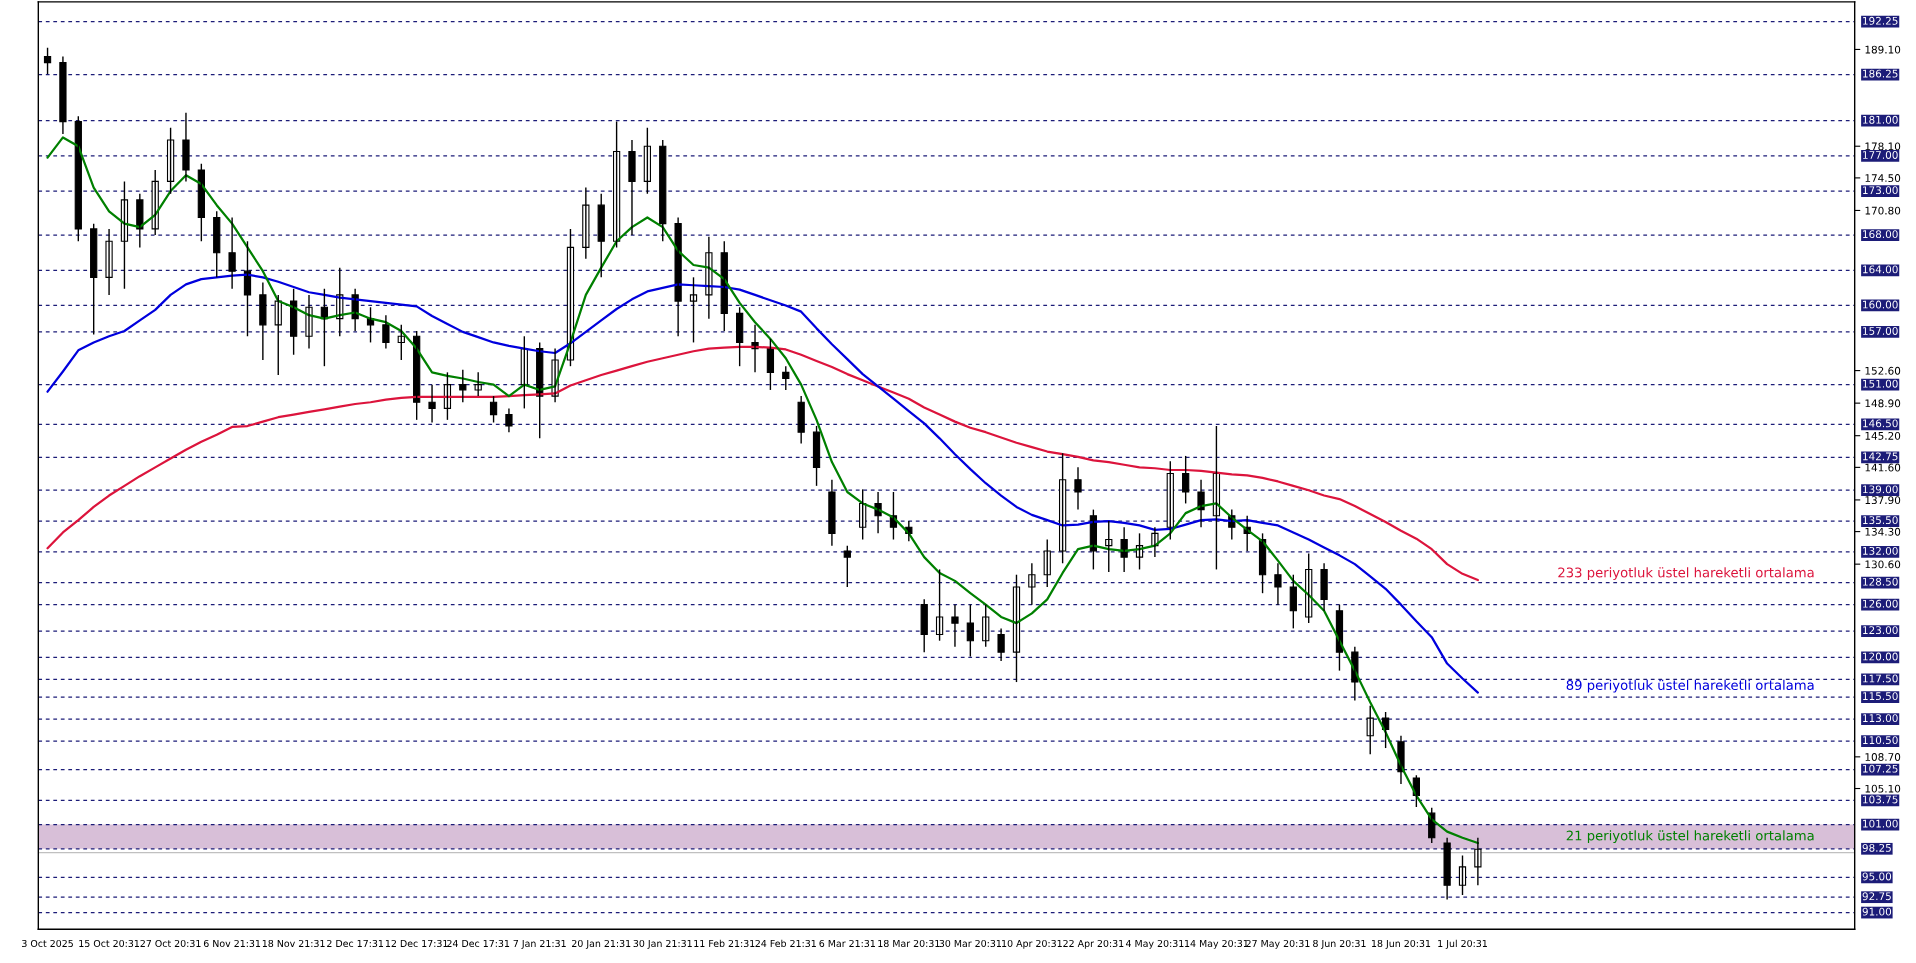 The image size is (1916, 963). Describe the element at coordinates (1880, 456) in the screenshot. I see `ref-line-label: 142.75` at that location.